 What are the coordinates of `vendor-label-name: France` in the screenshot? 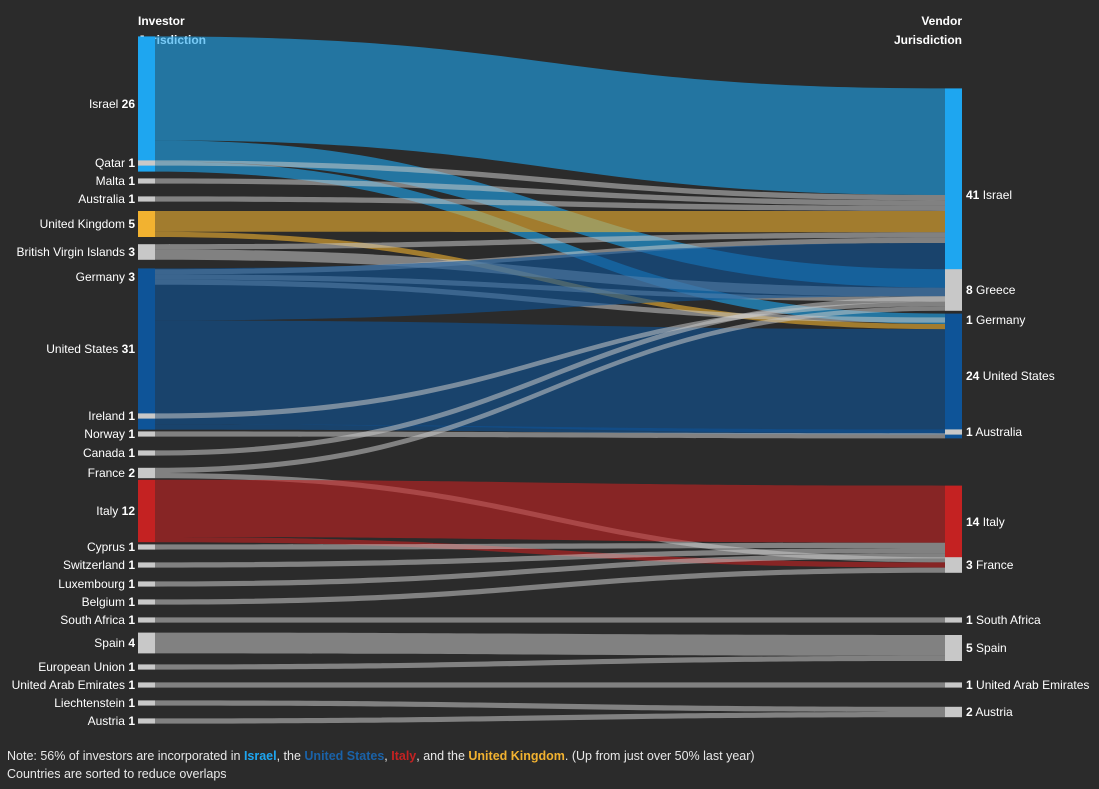 It's located at (993, 565).